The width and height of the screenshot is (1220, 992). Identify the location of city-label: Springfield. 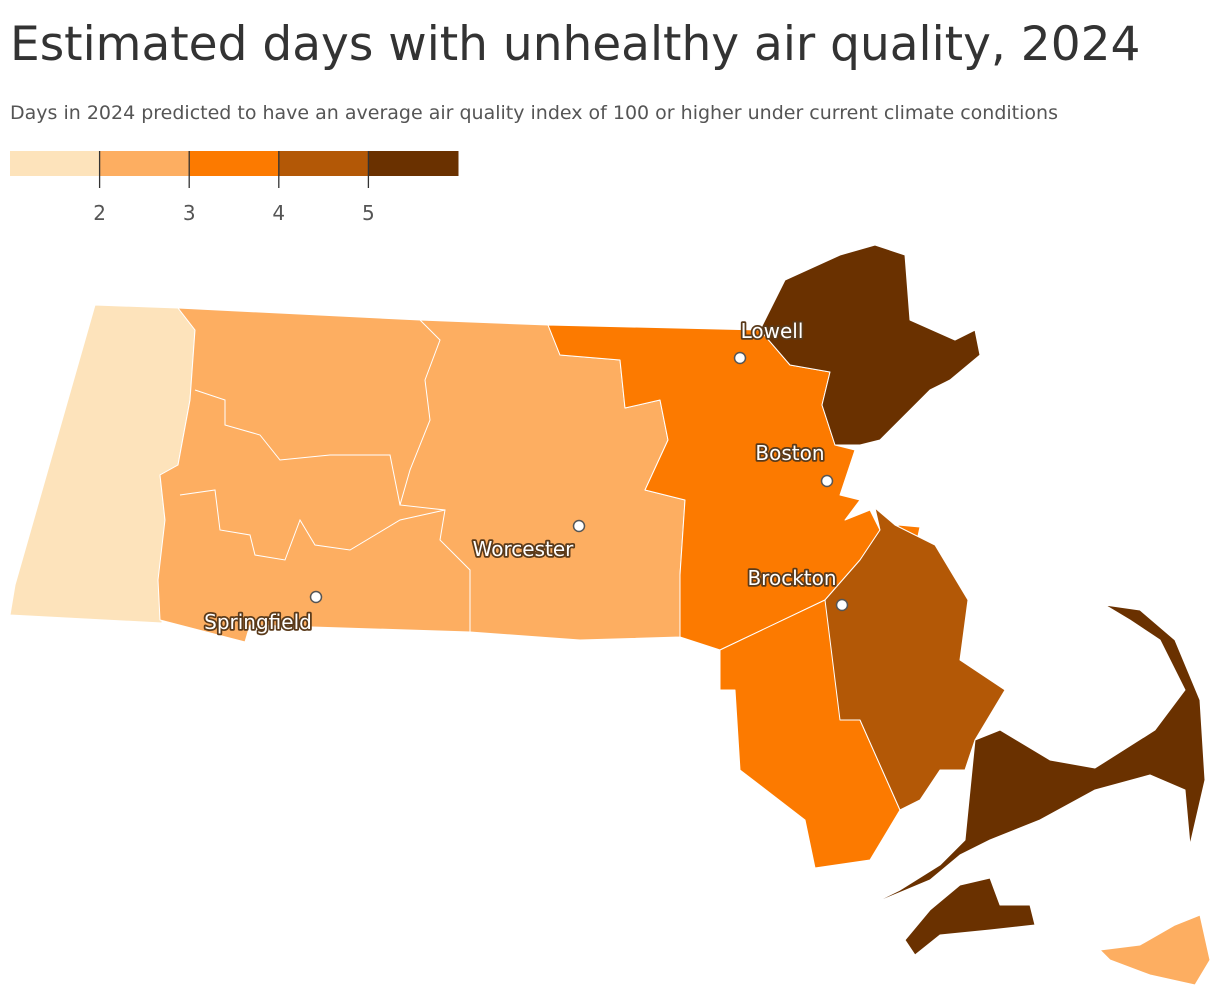
(258, 622).